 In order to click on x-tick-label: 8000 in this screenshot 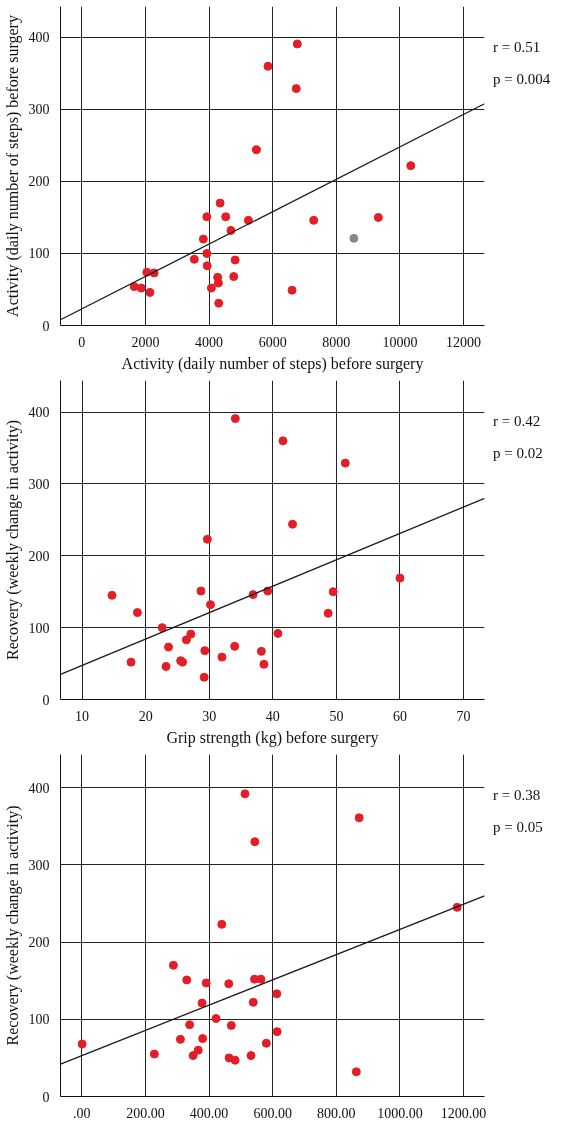, I will do `click(336, 342)`.